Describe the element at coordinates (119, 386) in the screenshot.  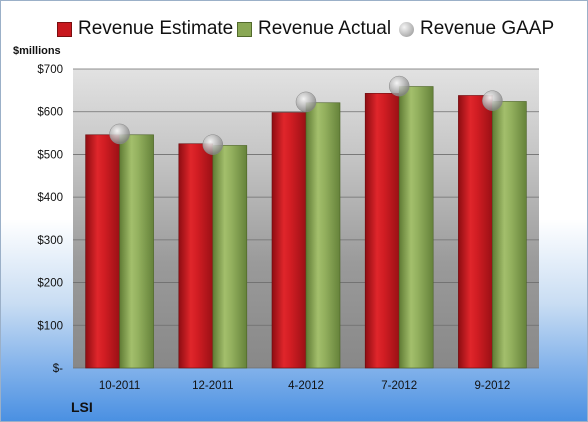
I see `x-tick-label: 10-2011` at that location.